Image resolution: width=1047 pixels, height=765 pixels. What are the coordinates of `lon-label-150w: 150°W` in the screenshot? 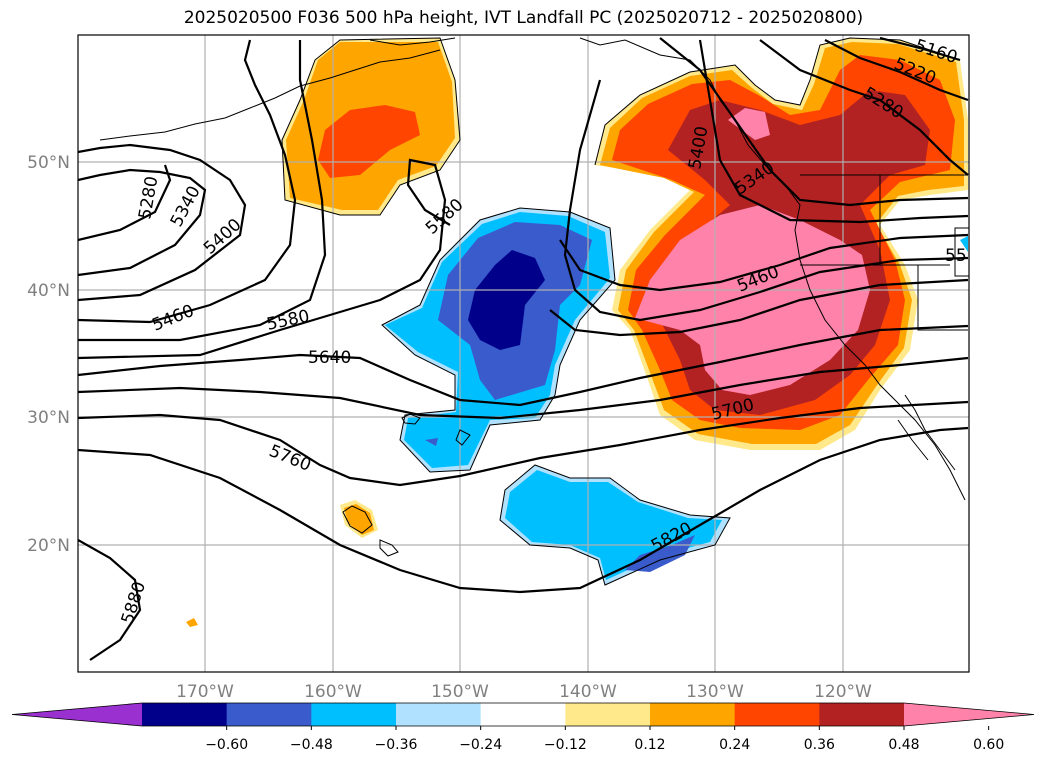 It's located at (460, 692).